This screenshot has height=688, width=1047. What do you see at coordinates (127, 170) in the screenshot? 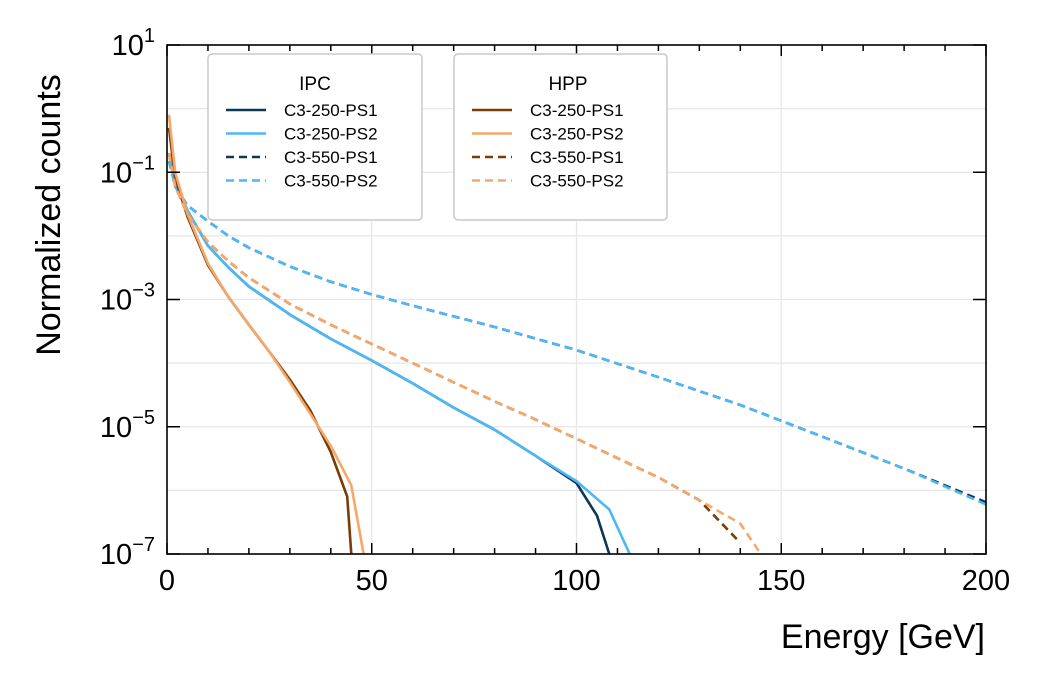
I see `y-tick-label: 10⁻¹` at bounding box center [127, 170].